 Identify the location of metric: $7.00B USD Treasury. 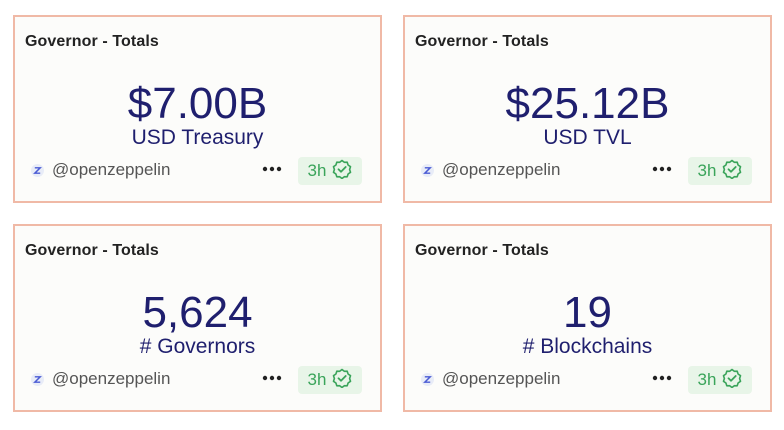
(197, 114).